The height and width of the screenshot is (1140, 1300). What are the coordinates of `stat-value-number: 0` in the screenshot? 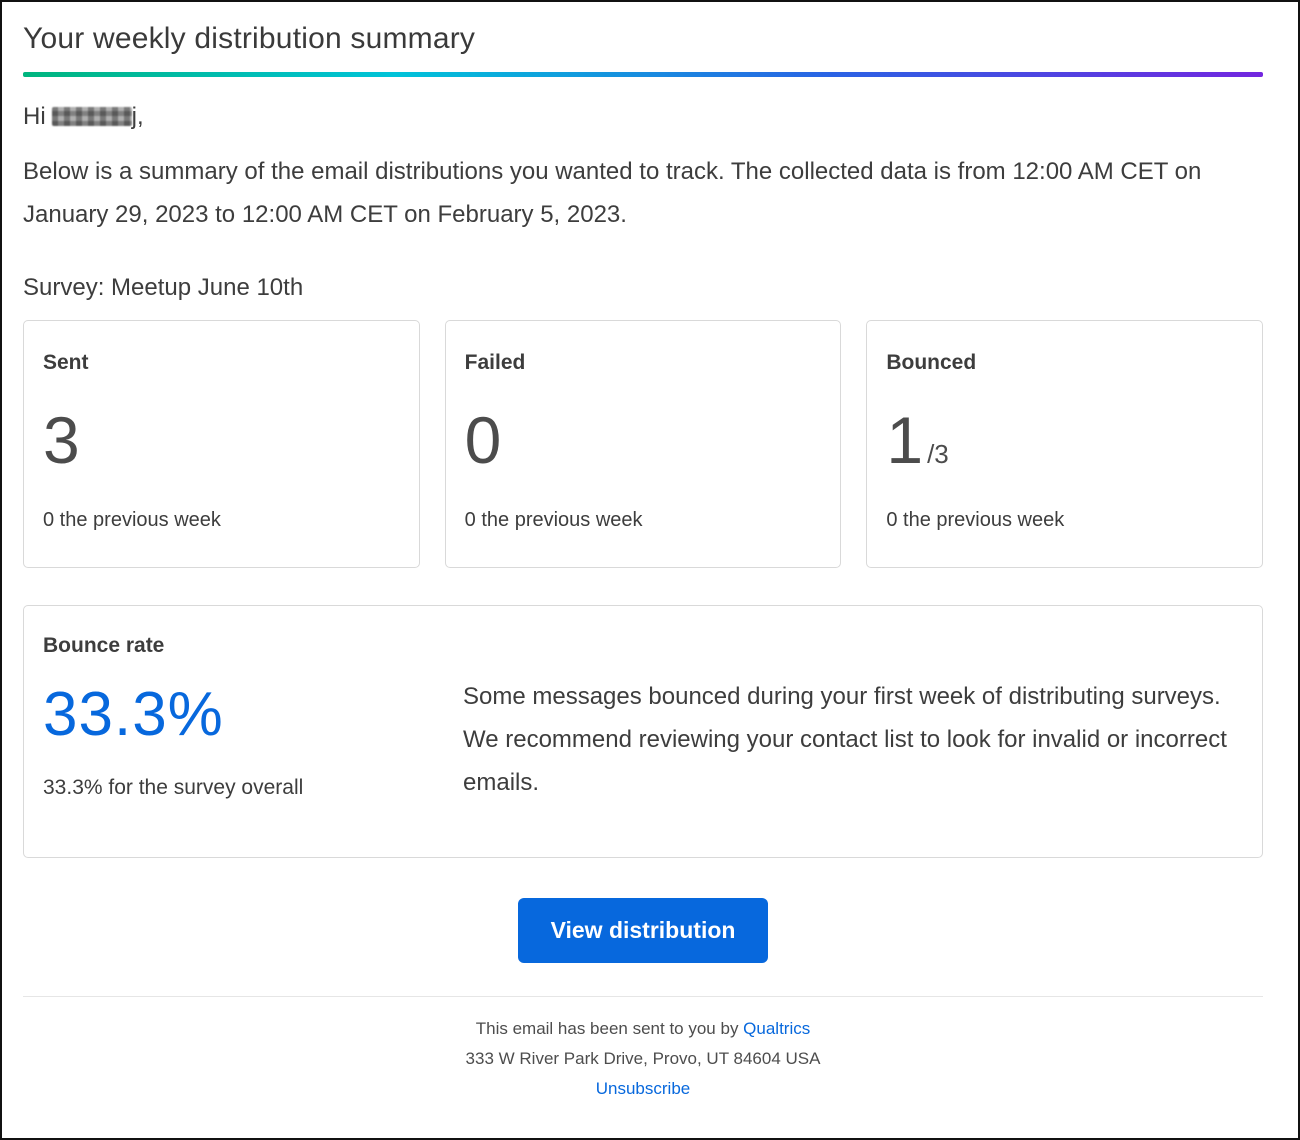 It's located at (483, 440).